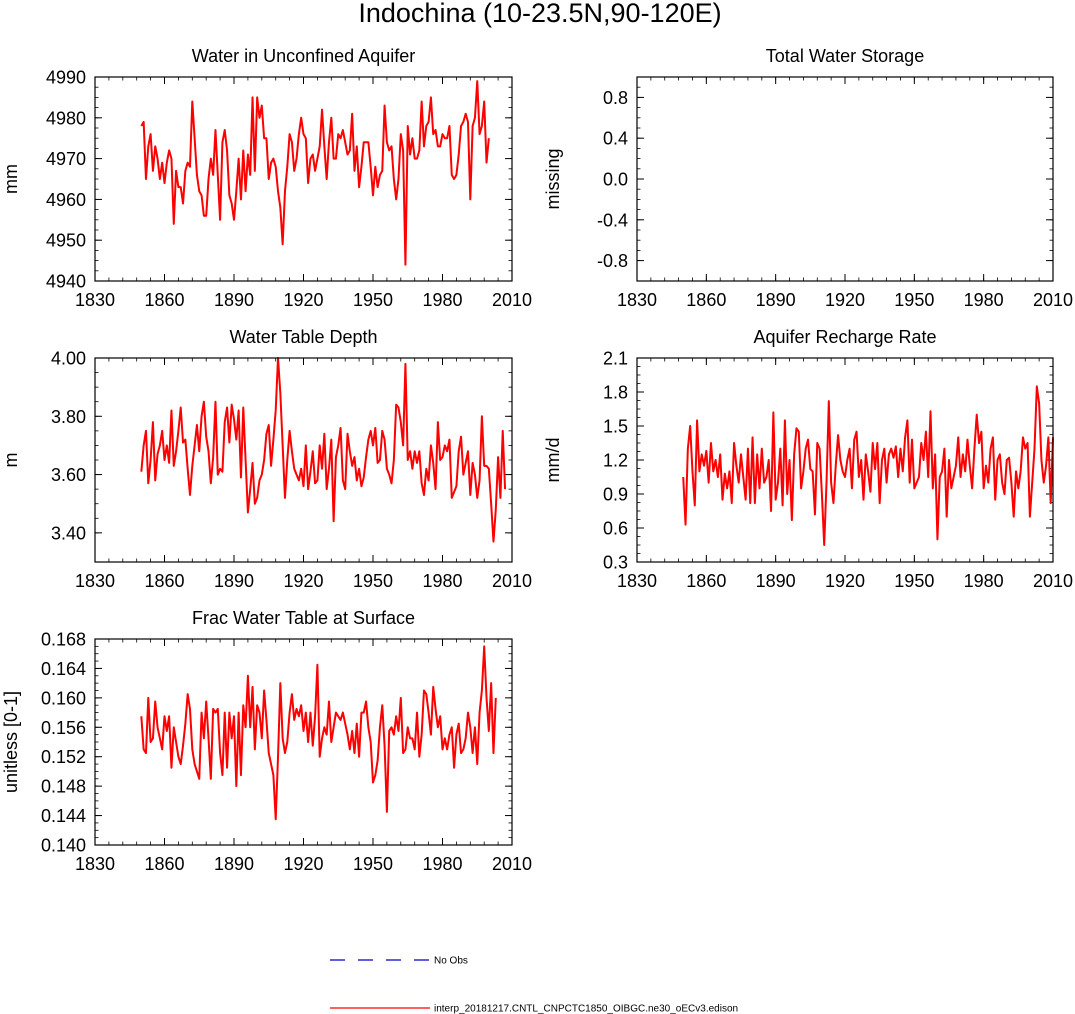 The height and width of the screenshot is (1014, 1075). What do you see at coordinates (615, 427) in the screenshot?
I see `y-tick-label: 1.5` at bounding box center [615, 427].